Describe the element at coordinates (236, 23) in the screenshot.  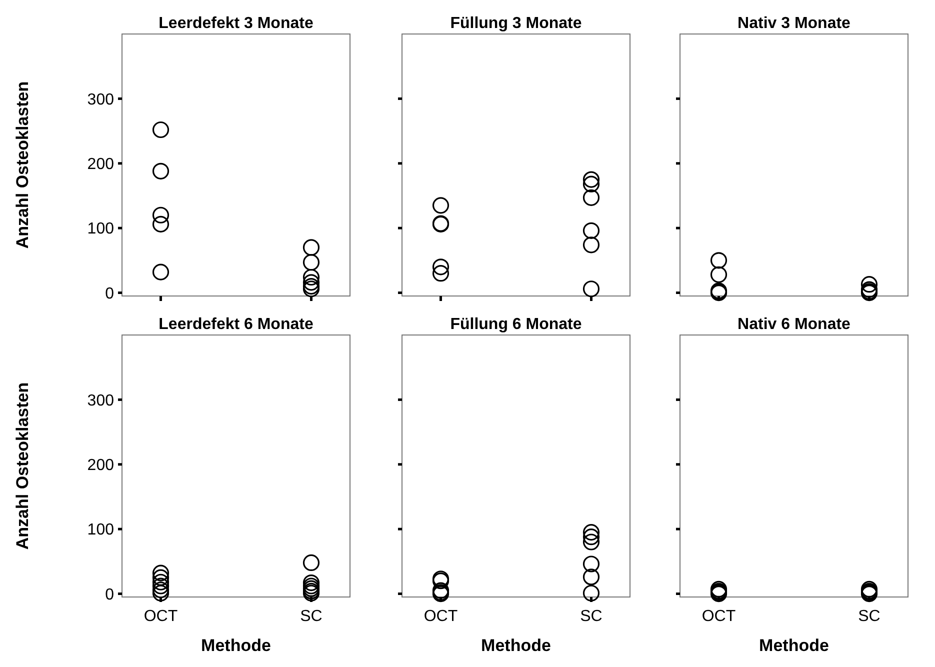
I see `chart-title: Leerdefekt 3 Monate` at that location.